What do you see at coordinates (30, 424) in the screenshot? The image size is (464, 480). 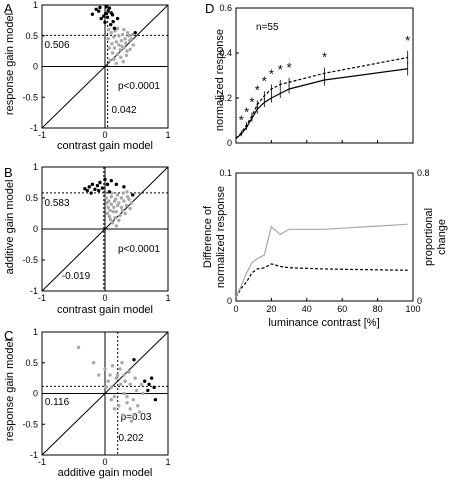 I see `y-tick-label: -0.5` at bounding box center [30, 424].